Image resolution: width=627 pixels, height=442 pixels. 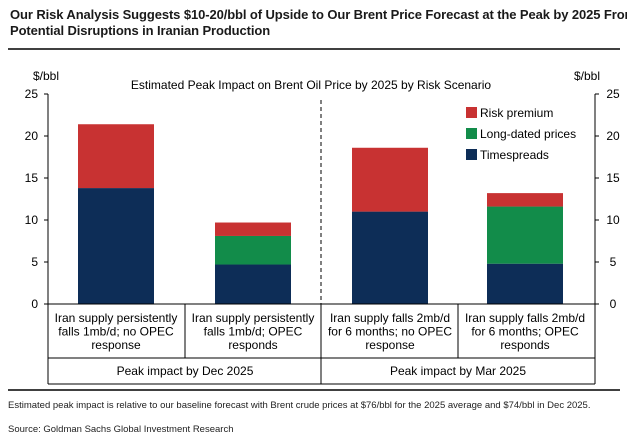 I want to click on legend-label-2: Long-dated prices, so click(x=528, y=134).